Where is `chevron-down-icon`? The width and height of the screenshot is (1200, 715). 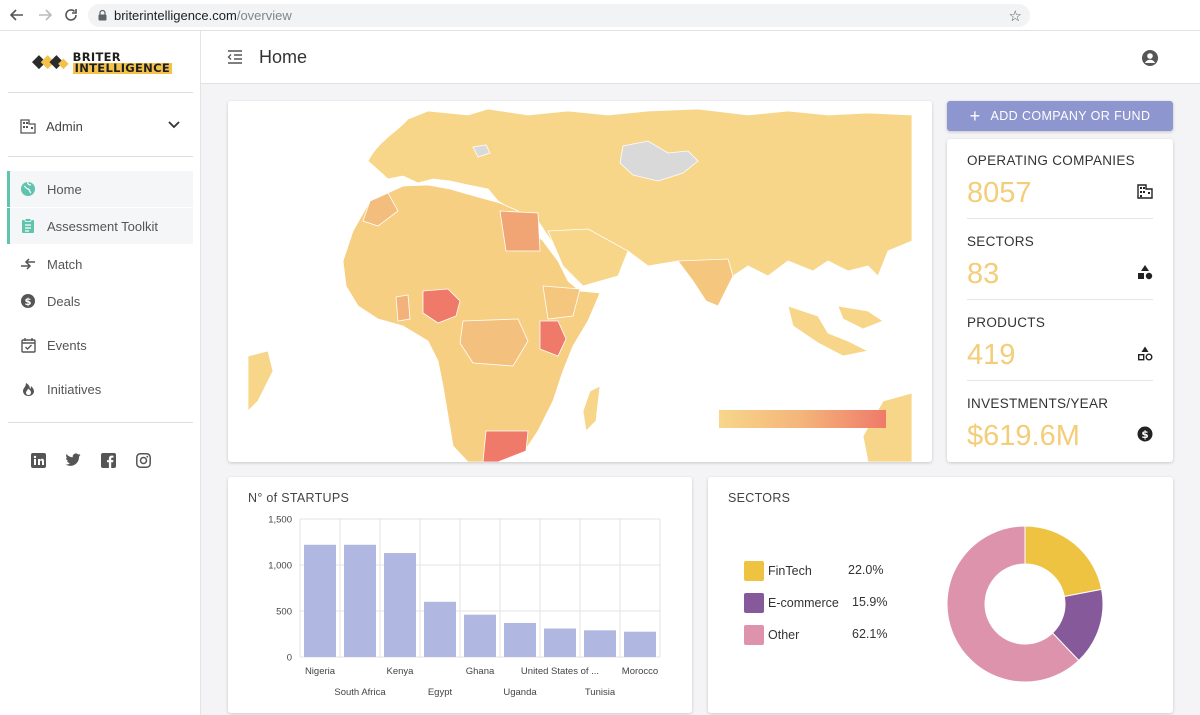 chevron-down-icon is located at coordinates (174, 125).